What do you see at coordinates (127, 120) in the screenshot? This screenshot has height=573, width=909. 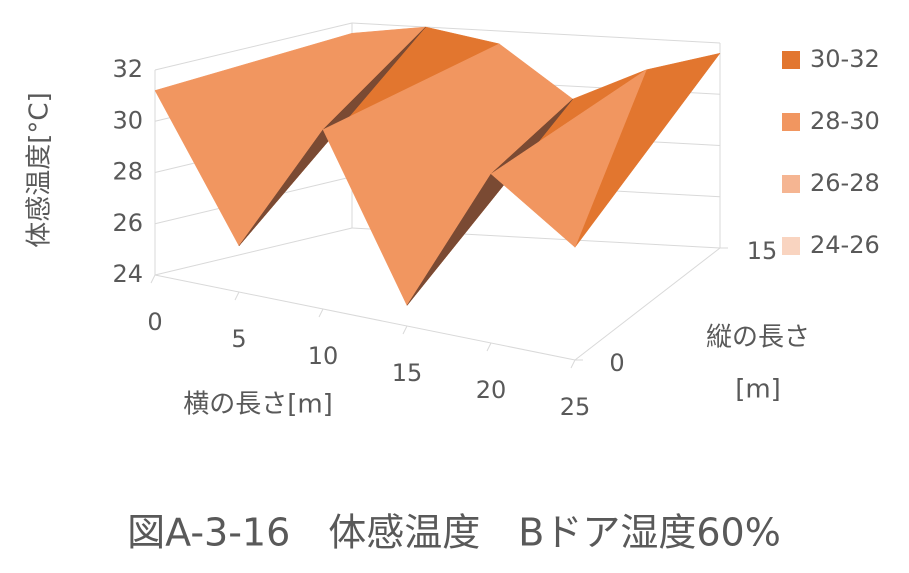 I see `z-tick-label: 30` at bounding box center [127, 120].